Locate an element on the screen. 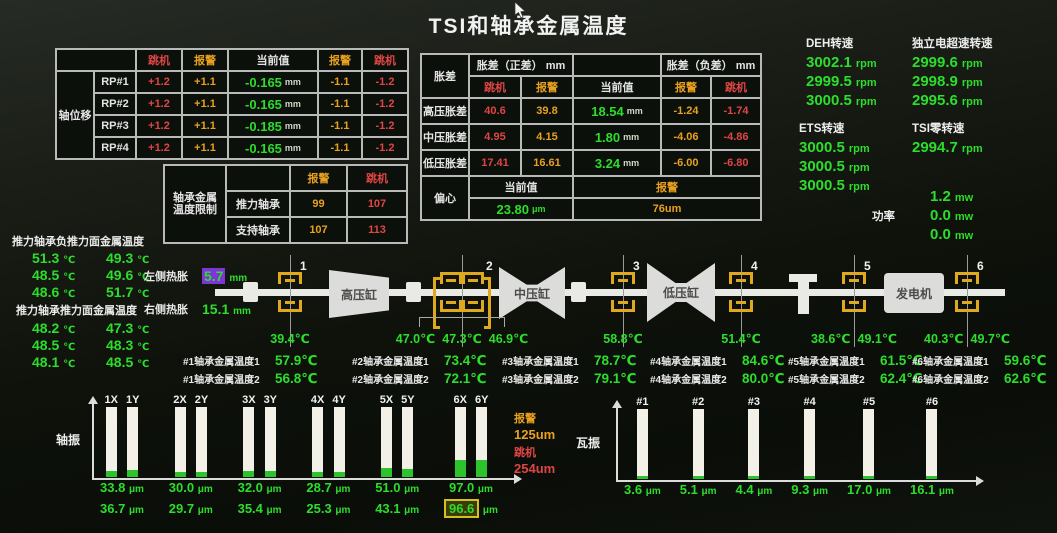 The height and width of the screenshot is (533, 1057). thrust-neg-face-label: 推力轴承负推力面金属温度 is located at coordinates (78, 242).